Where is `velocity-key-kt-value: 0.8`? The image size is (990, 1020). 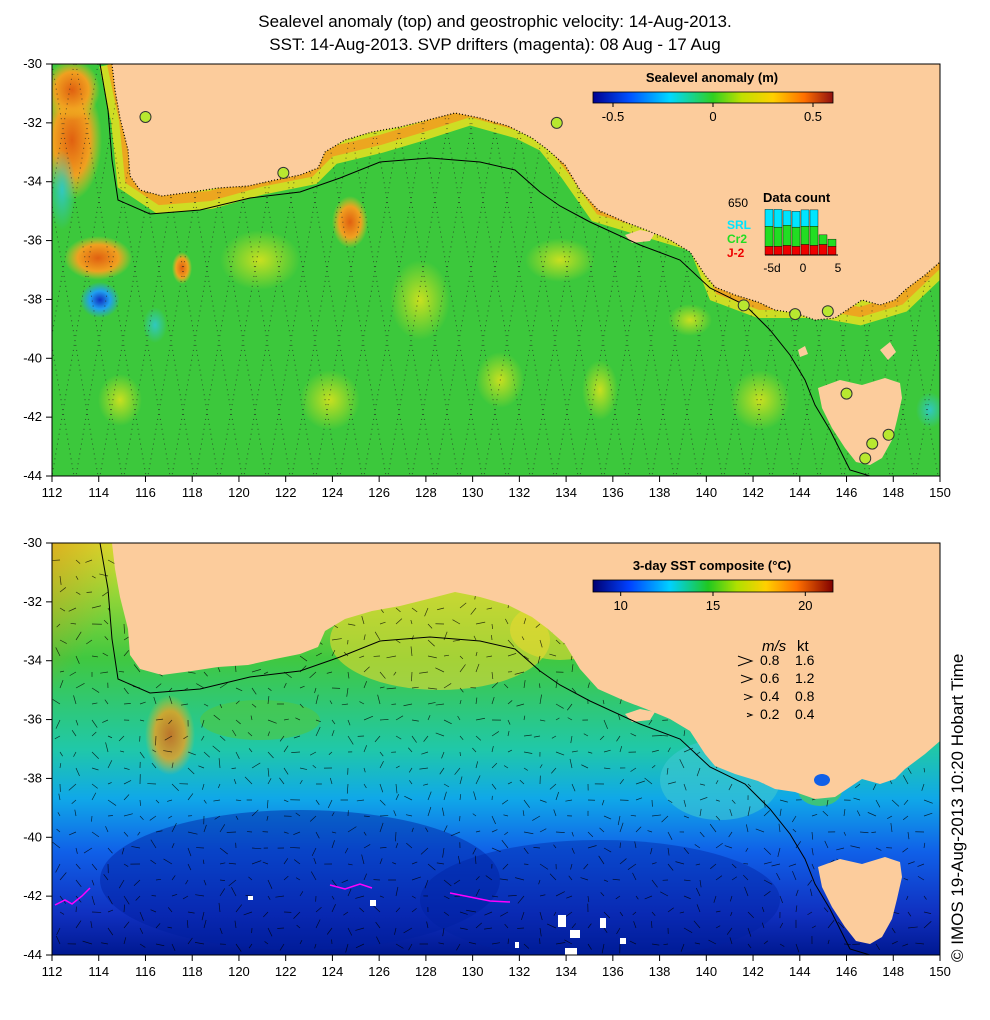 velocity-key-kt-value: 0.8 is located at coordinates (805, 696).